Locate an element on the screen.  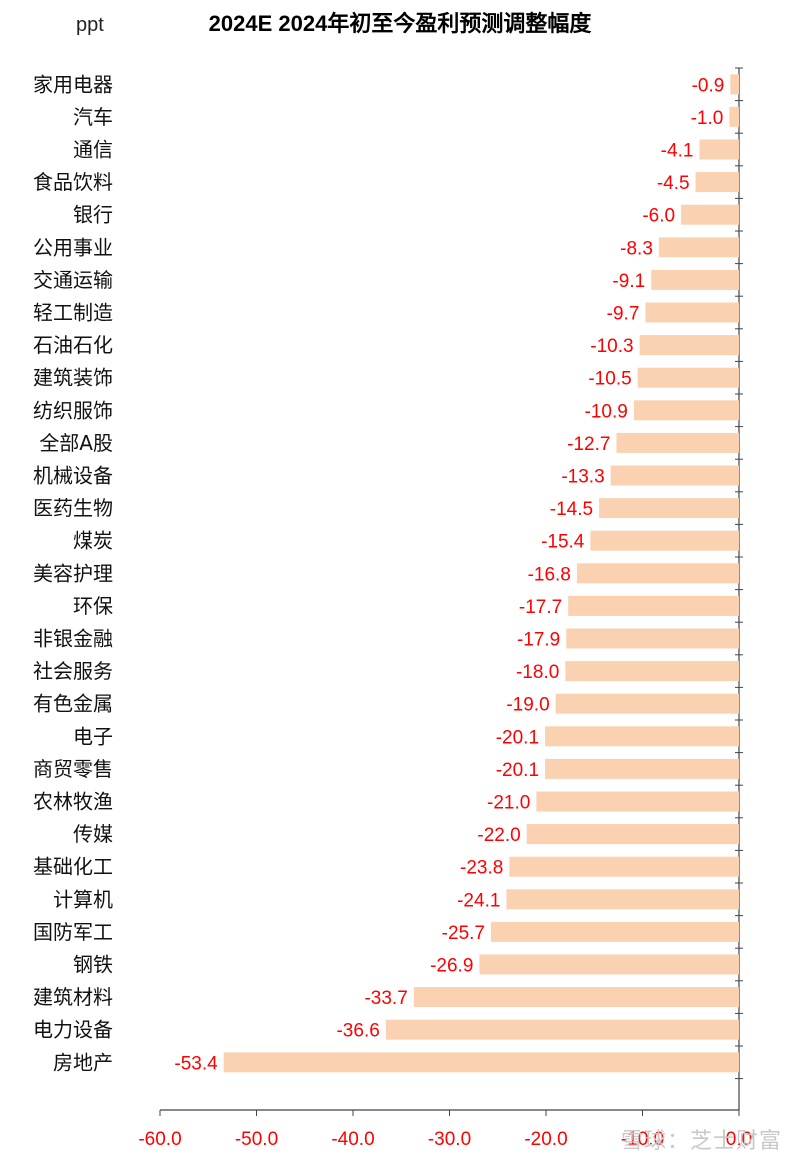
watermark: 雪球：芝士财富 is located at coordinates (701, 1140).